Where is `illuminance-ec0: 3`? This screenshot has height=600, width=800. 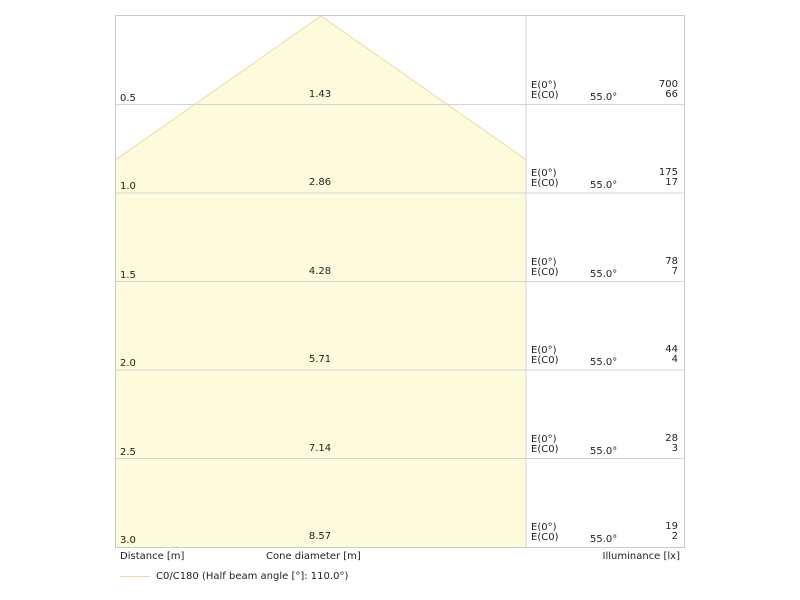 illuminance-ec0: 3 is located at coordinates (674, 448).